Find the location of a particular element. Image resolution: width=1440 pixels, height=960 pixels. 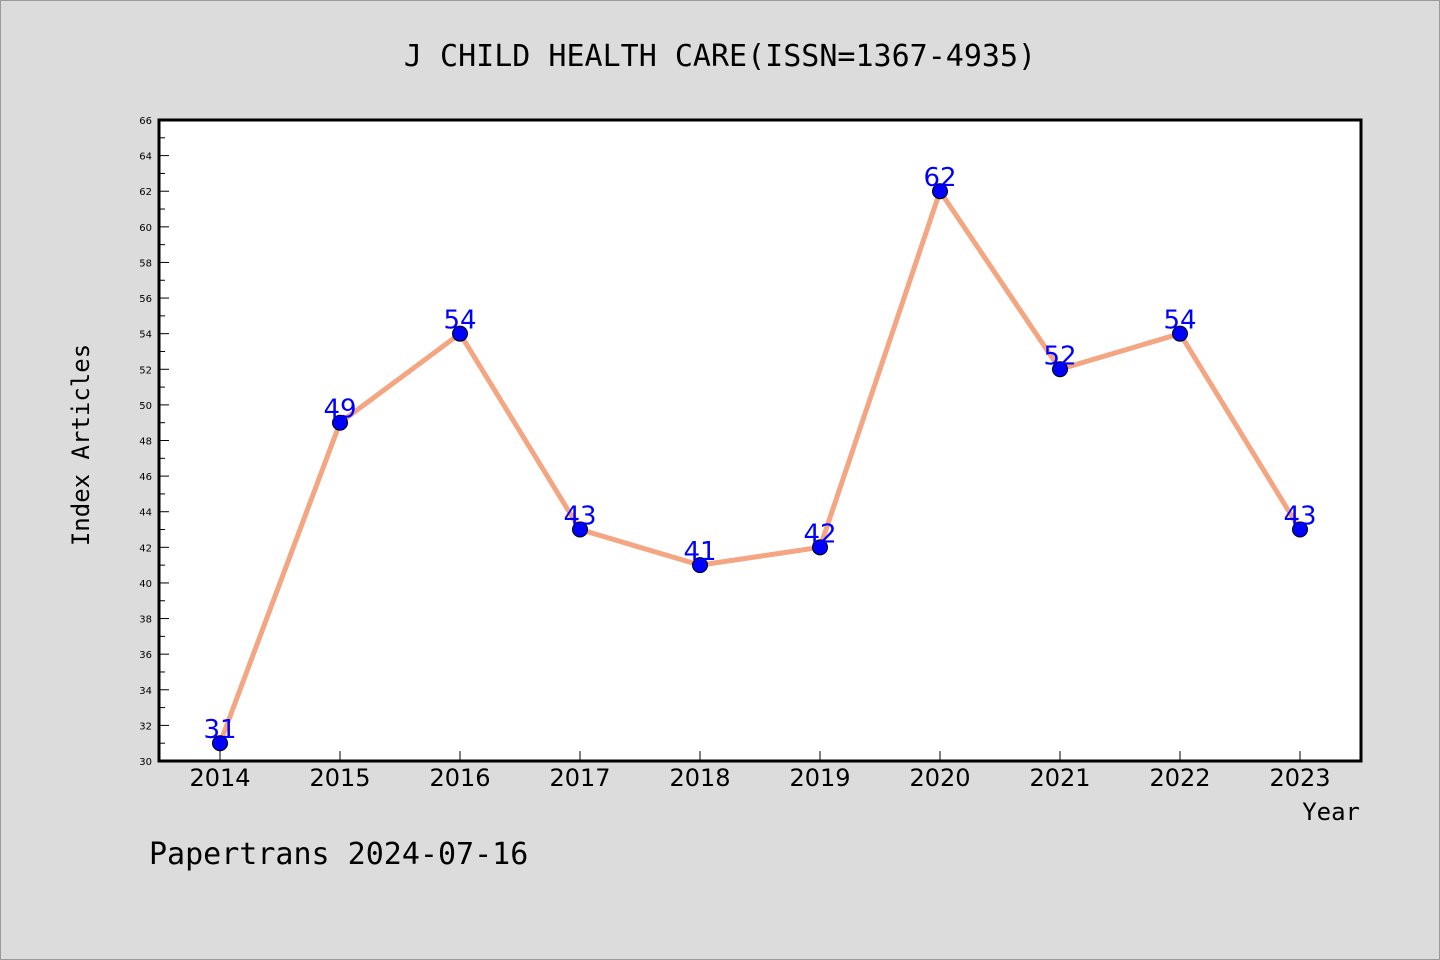

x-tick-label: 2023 is located at coordinates (1299, 778).